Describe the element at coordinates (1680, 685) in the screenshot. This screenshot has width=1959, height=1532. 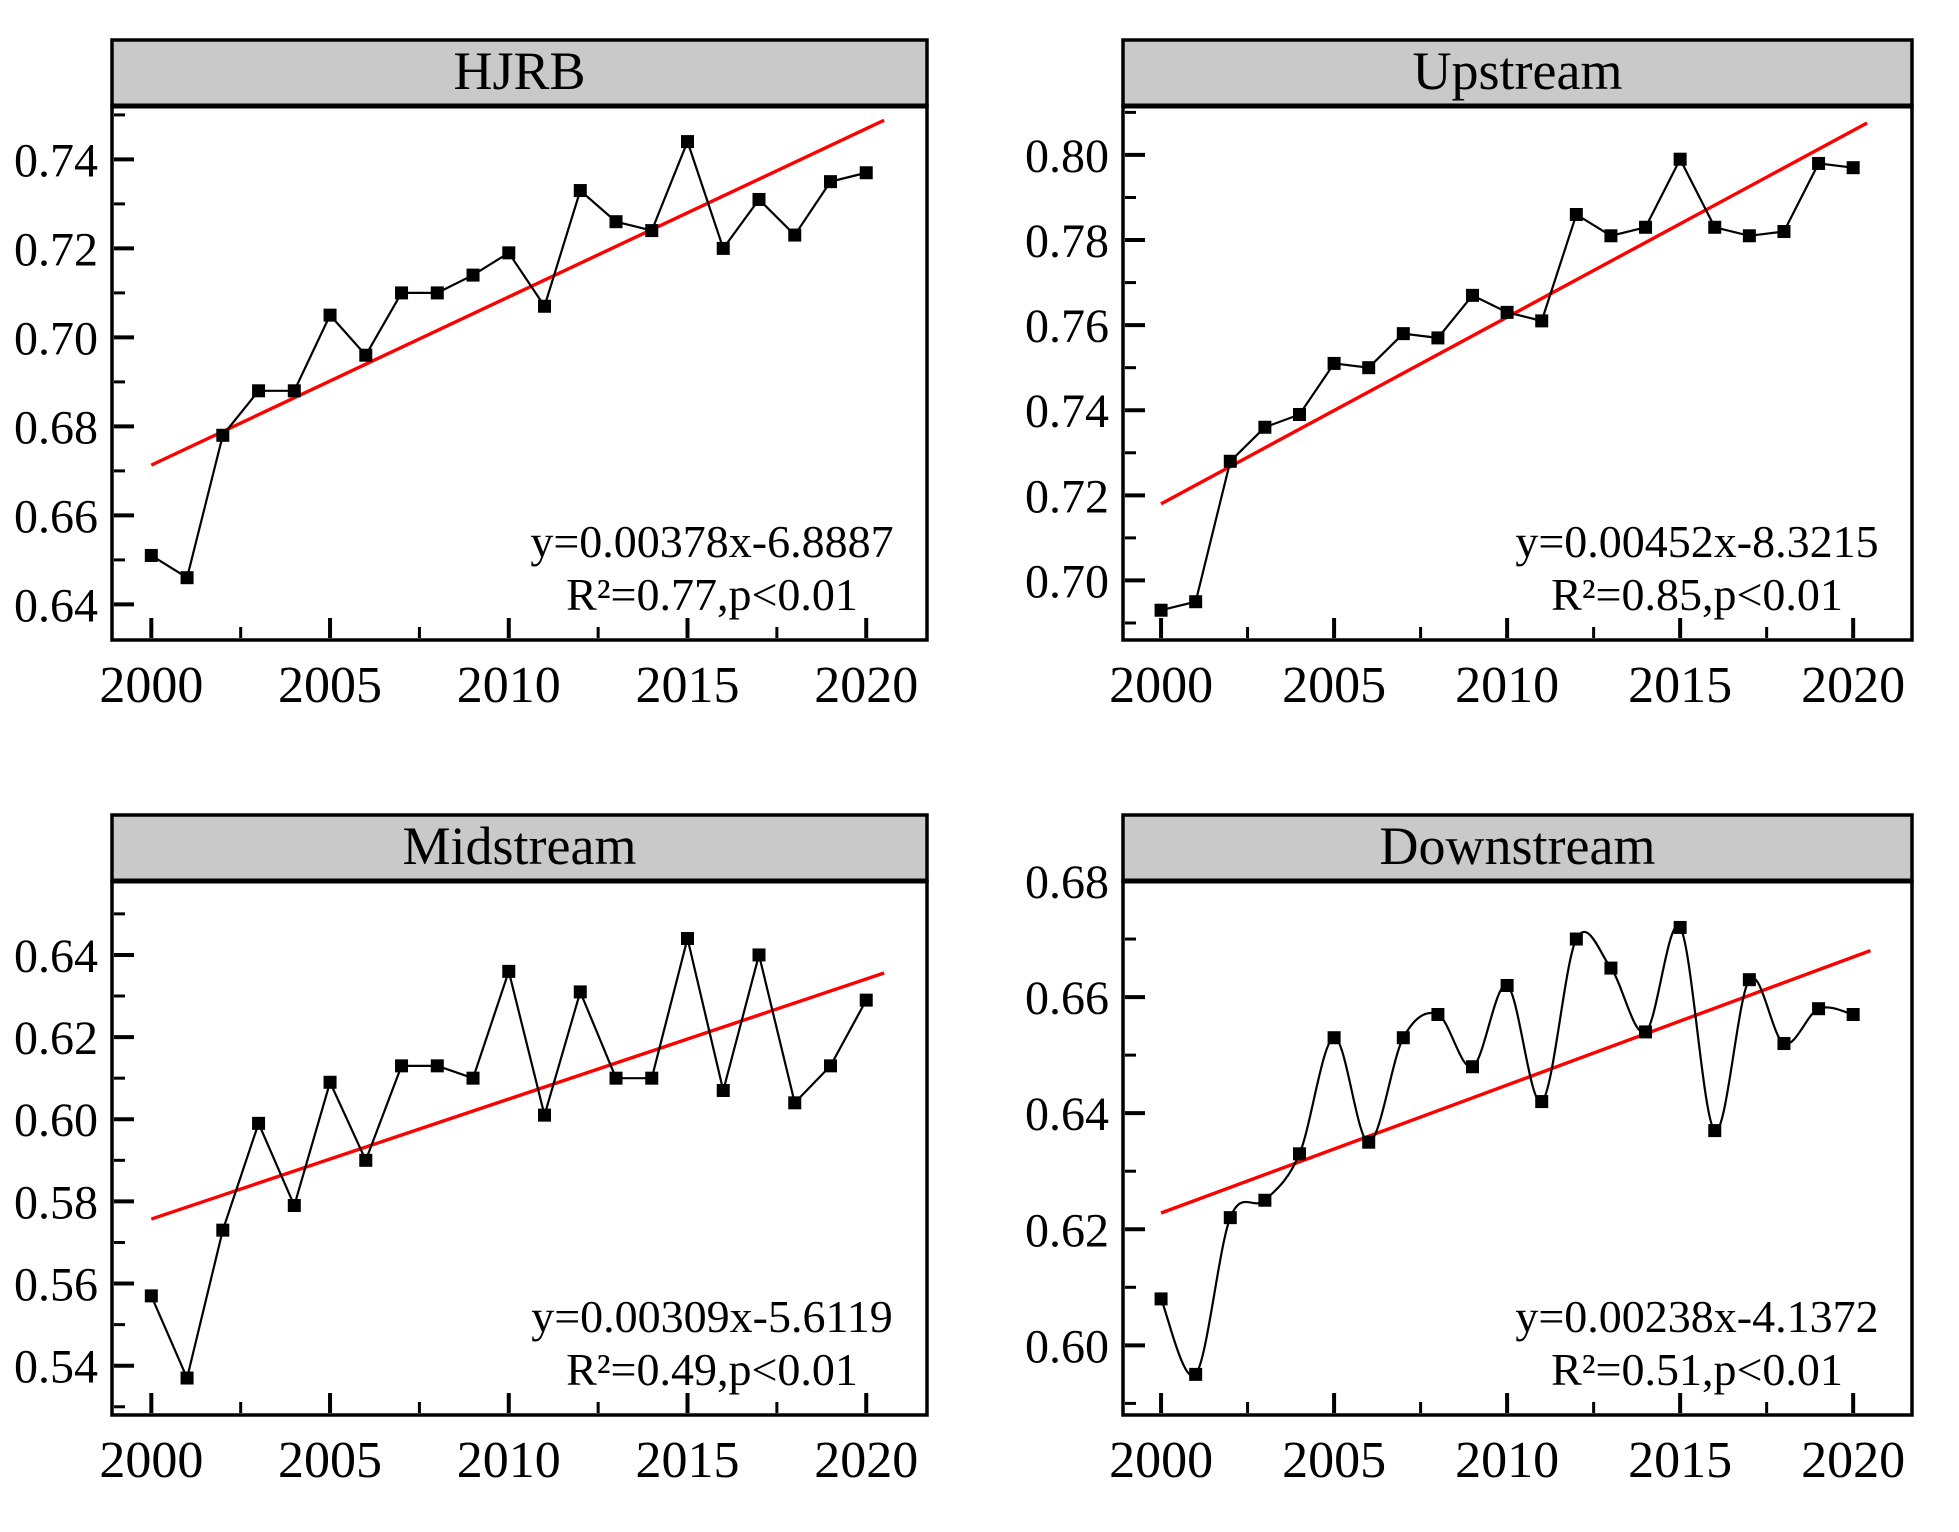
I see `upstream-x-tick-label: 2015` at that location.